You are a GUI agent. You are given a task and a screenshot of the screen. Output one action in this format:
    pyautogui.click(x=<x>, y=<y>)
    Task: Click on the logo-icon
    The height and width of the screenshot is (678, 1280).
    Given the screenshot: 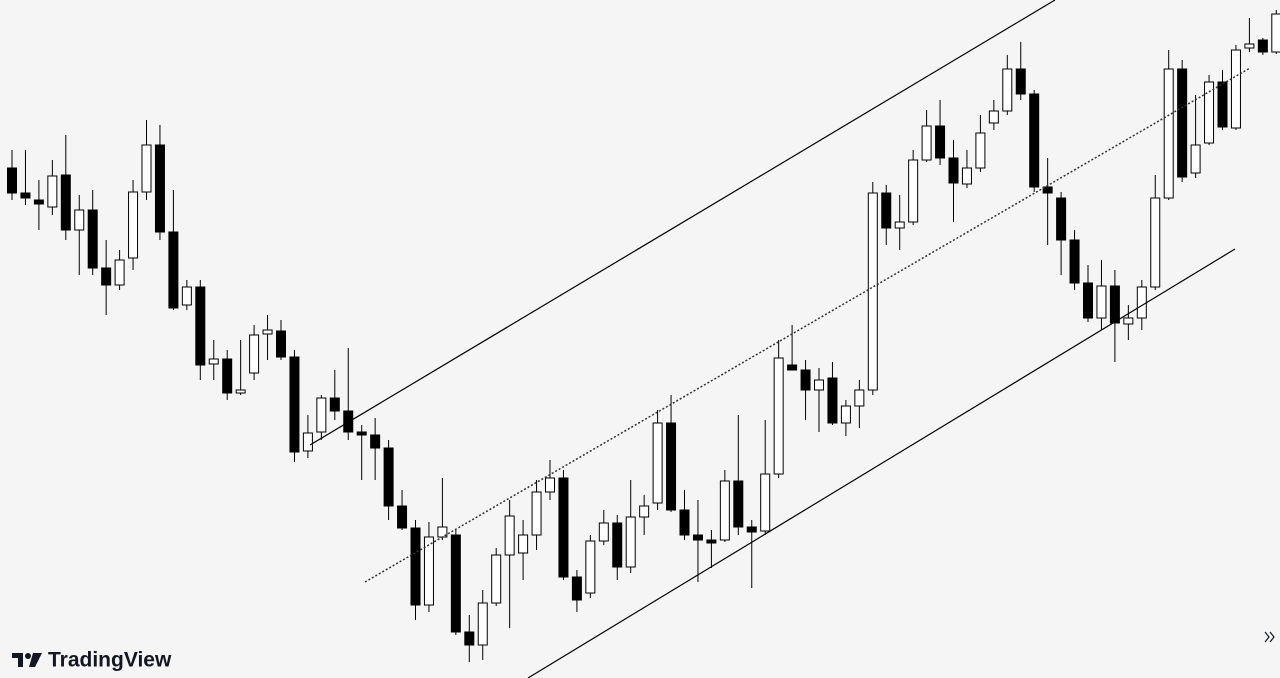 What is the action you would take?
    pyautogui.click(x=17, y=660)
    